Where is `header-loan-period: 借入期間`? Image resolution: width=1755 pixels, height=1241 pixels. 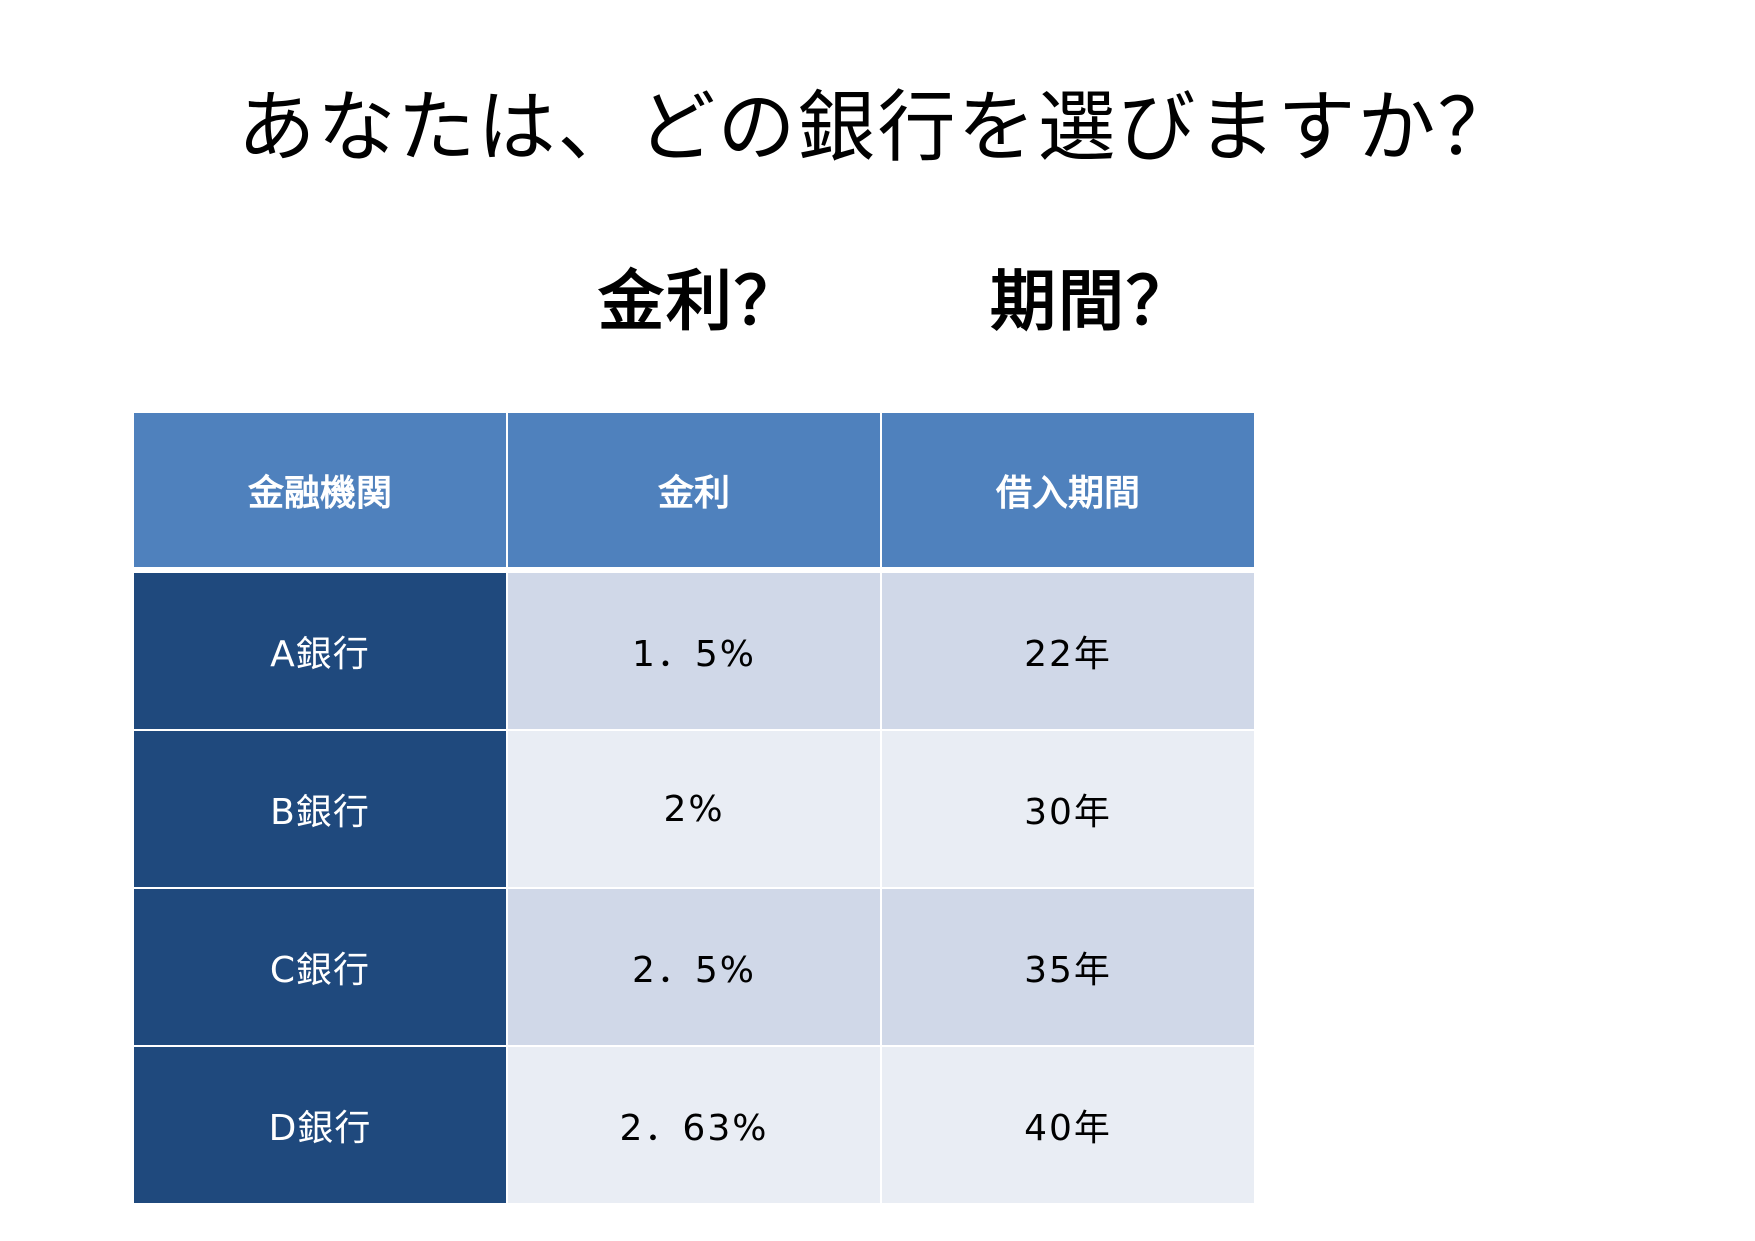
header-loan-period: 借入期間 is located at coordinates (1067, 493).